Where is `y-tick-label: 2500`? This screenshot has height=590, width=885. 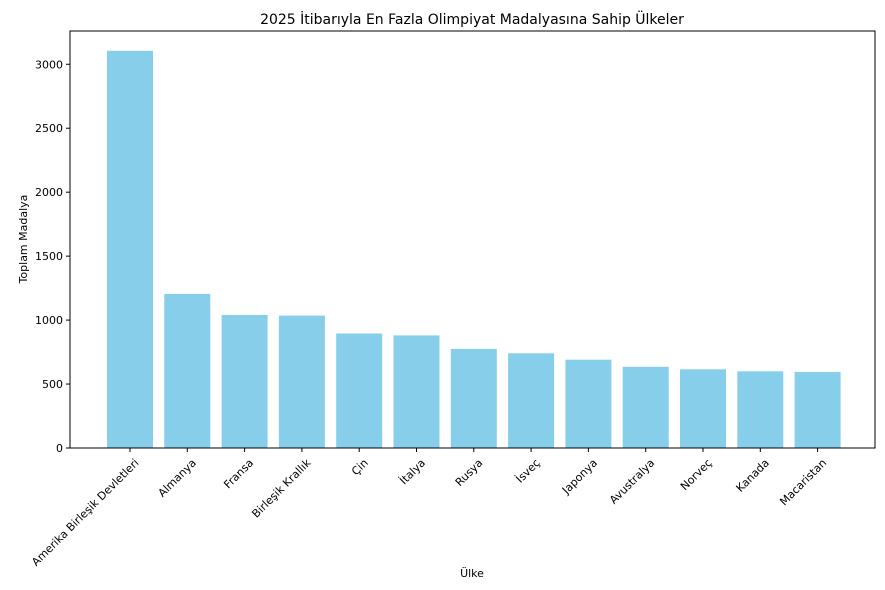 y-tick-label: 2500 is located at coordinates (49, 128).